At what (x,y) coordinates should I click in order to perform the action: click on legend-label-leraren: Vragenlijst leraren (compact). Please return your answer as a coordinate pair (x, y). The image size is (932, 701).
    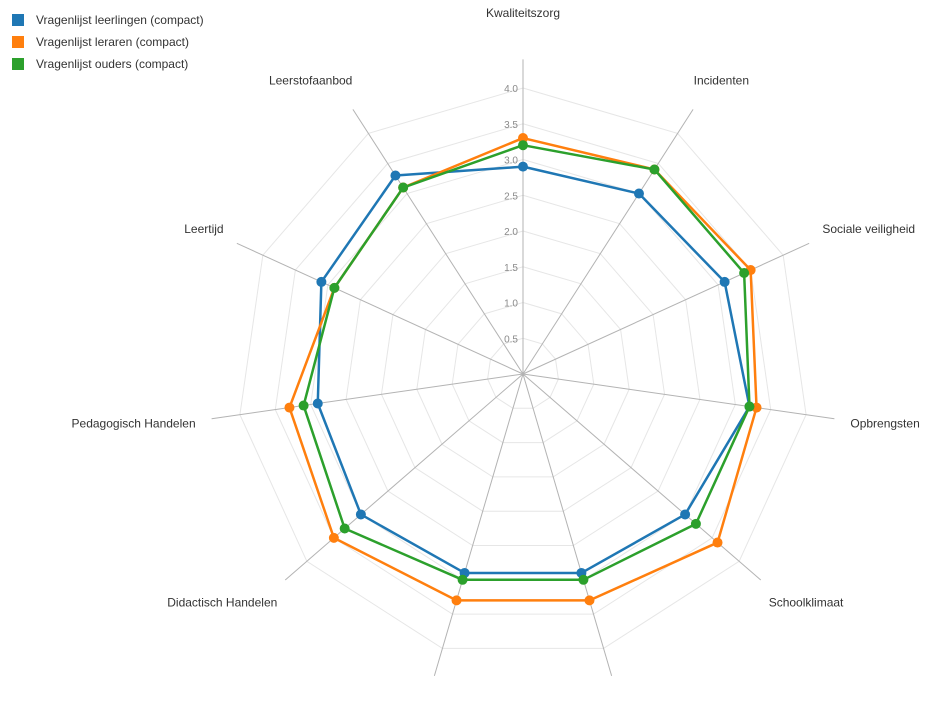
    Looking at the image, I should click on (112, 42).